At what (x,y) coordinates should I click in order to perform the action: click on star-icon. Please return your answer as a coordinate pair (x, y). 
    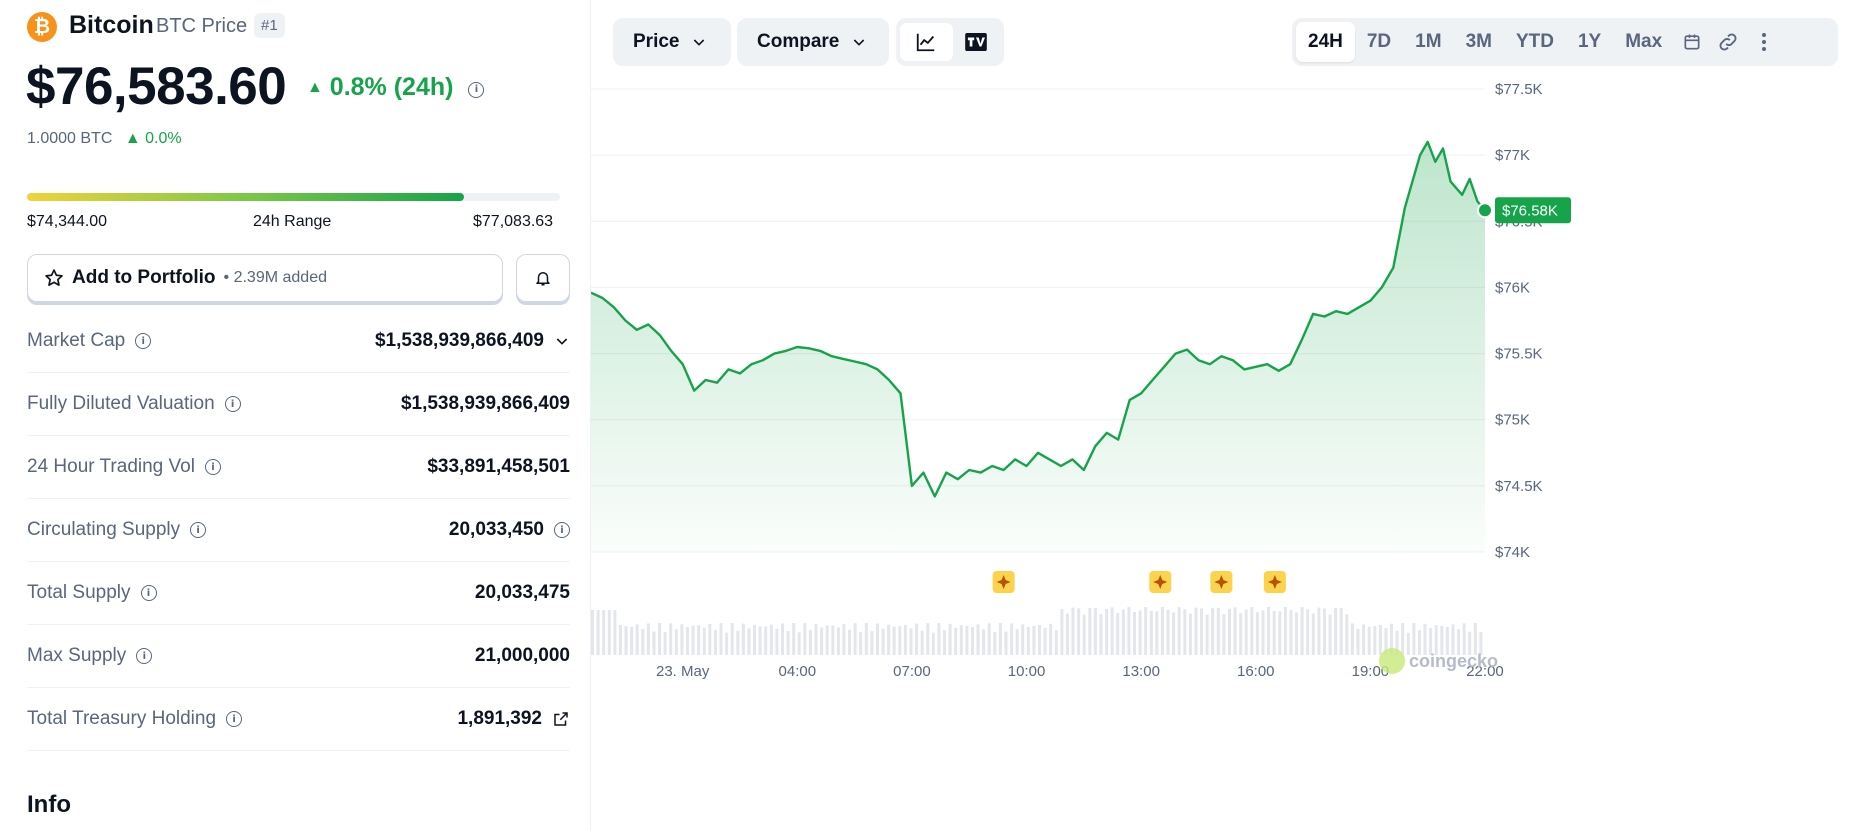
    Looking at the image, I should click on (54, 277).